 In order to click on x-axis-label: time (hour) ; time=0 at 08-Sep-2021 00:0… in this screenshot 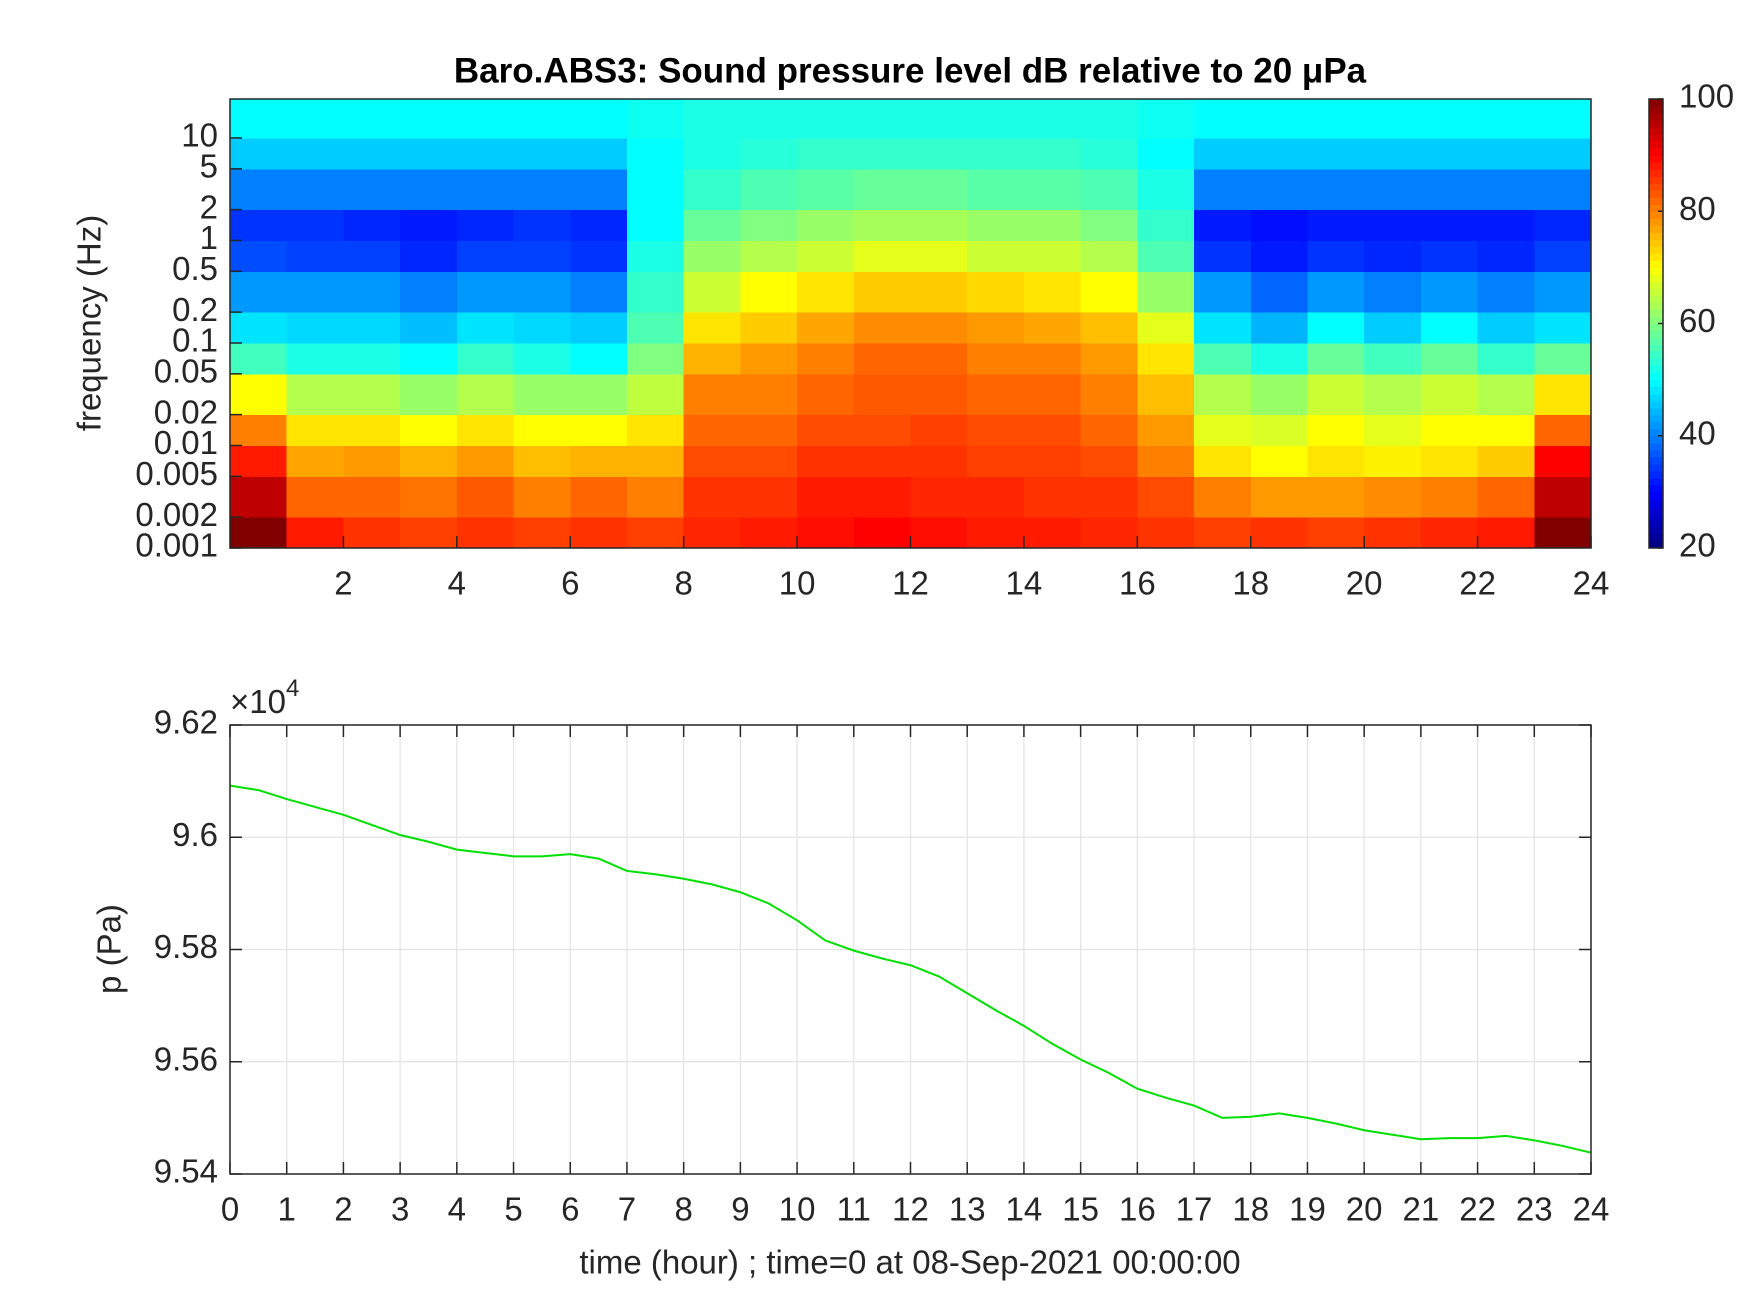, I will do `click(909, 1262)`.